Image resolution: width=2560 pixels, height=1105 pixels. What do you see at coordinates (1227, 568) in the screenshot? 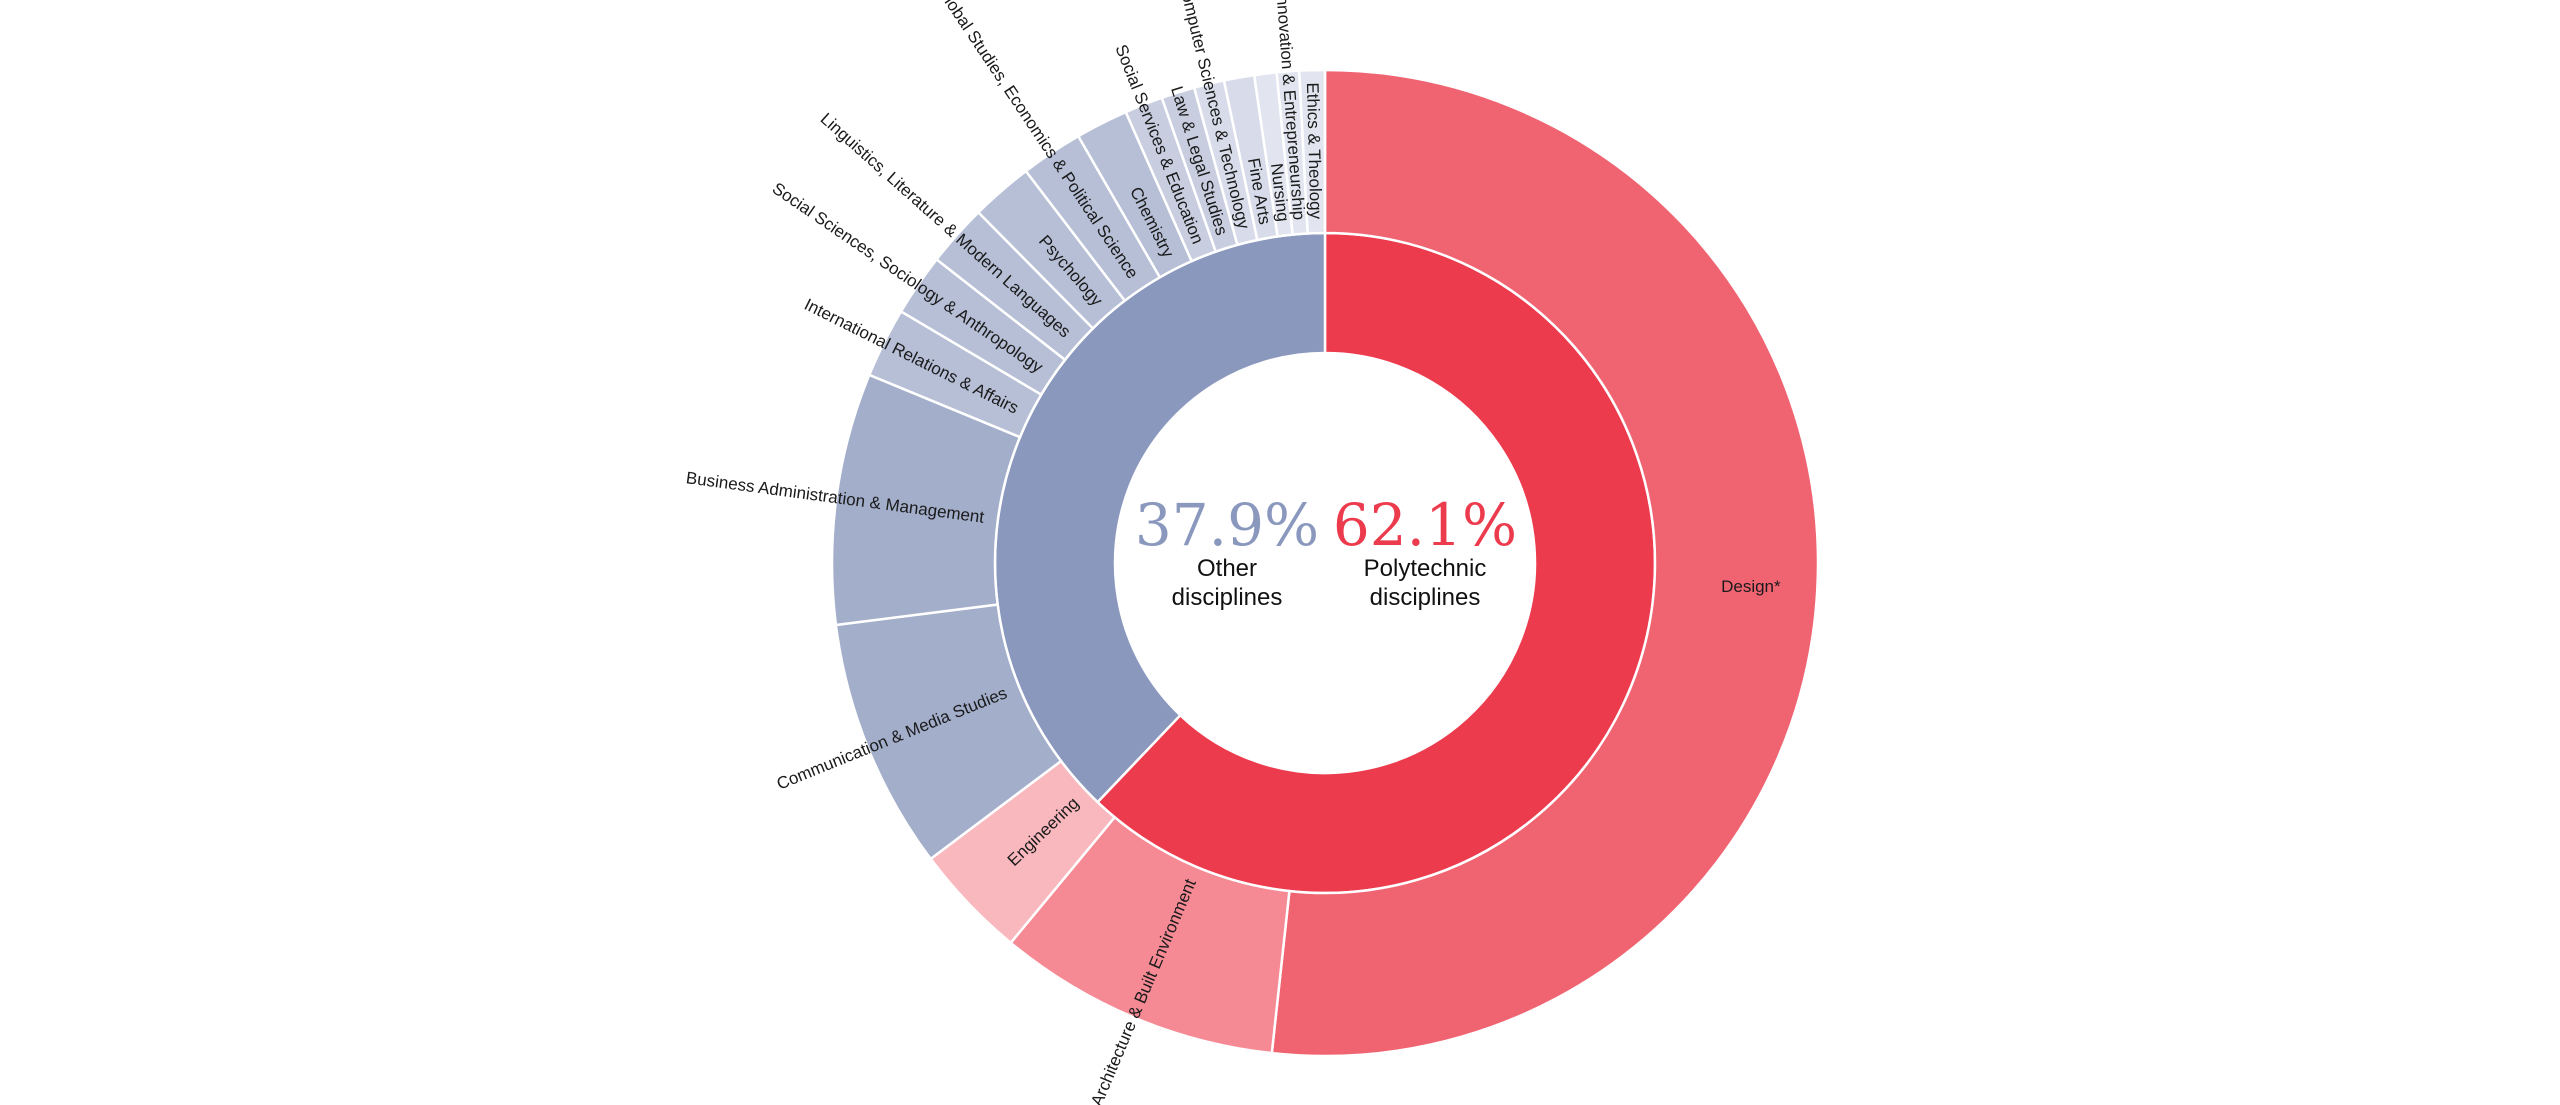
I see `other-label-line1: Other` at bounding box center [1227, 568].